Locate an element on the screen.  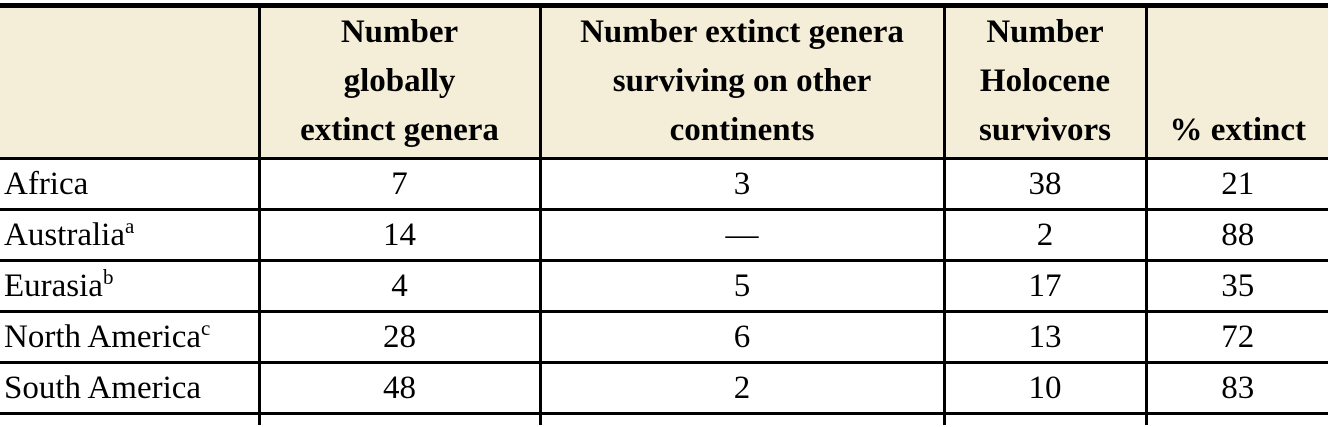
header-line: continents is located at coordinates (742, 130).